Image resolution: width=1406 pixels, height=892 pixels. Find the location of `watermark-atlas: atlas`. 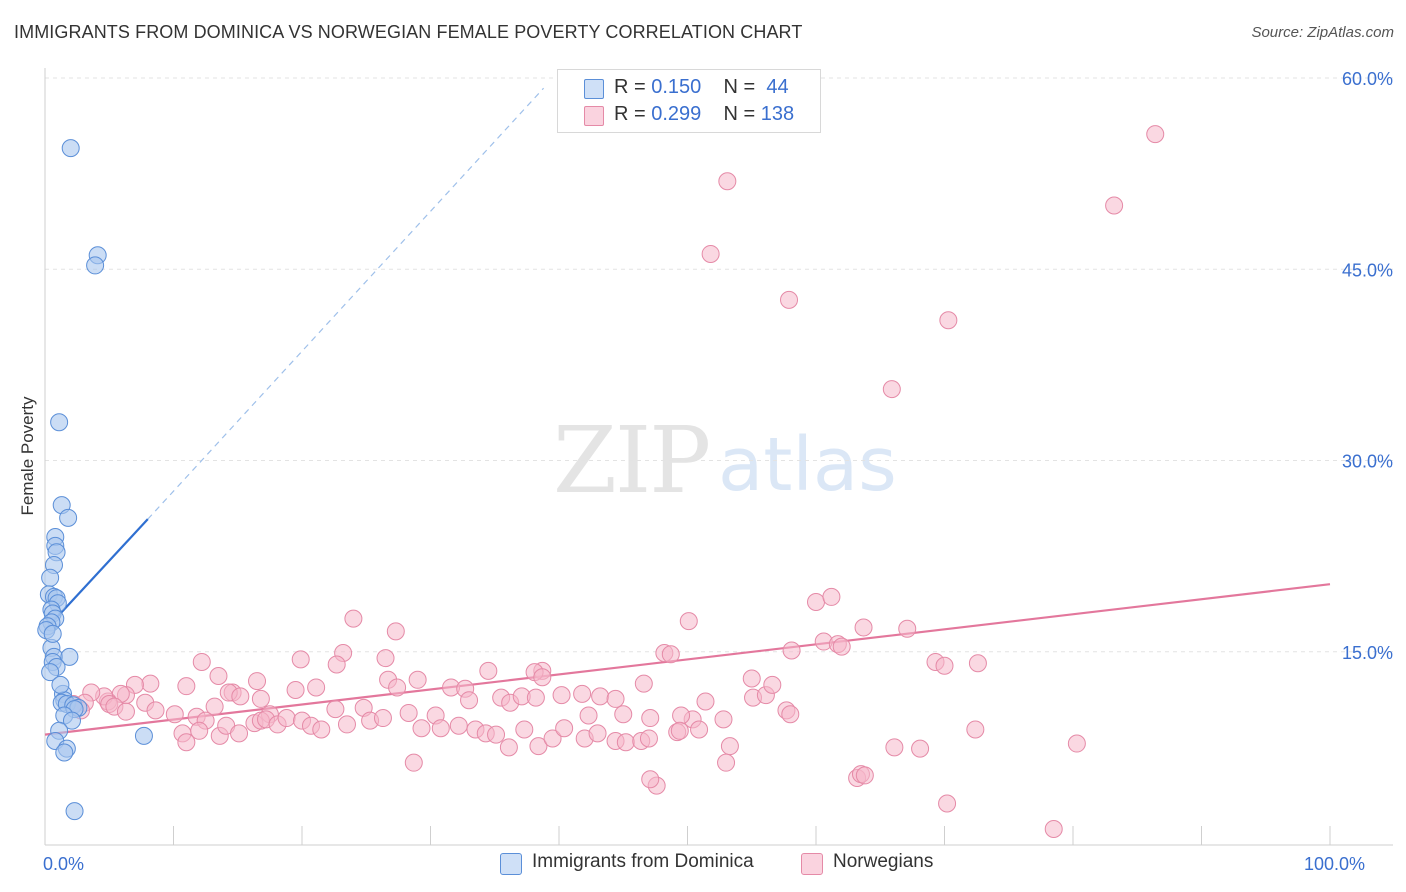

watermark-atlas: atlas is located at coordinates (807, 465).